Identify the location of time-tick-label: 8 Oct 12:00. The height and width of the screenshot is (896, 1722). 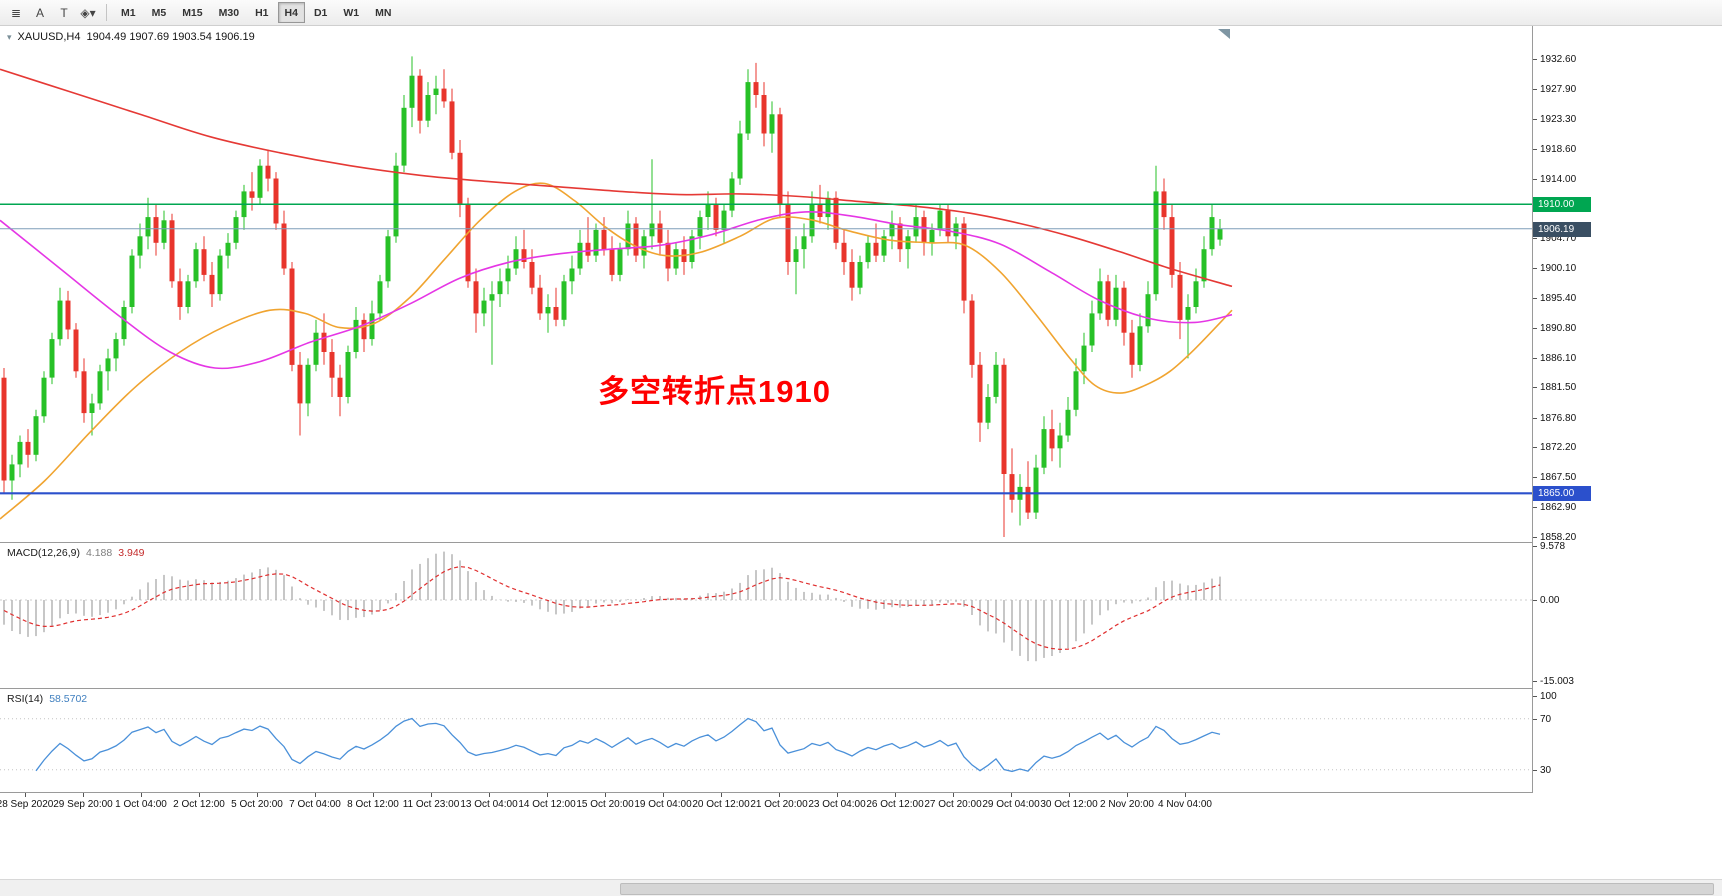
(373, 804).